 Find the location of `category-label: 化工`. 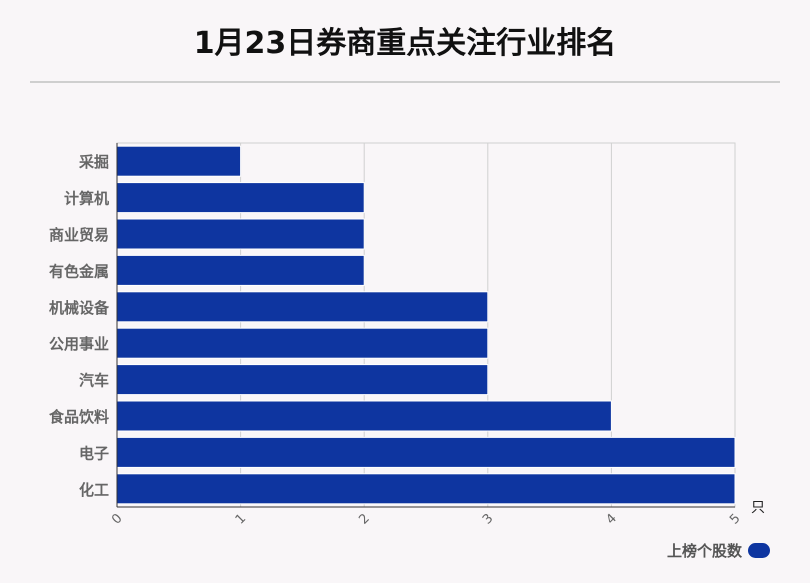

category-label: 化工 is located at coordinates (94, 490).